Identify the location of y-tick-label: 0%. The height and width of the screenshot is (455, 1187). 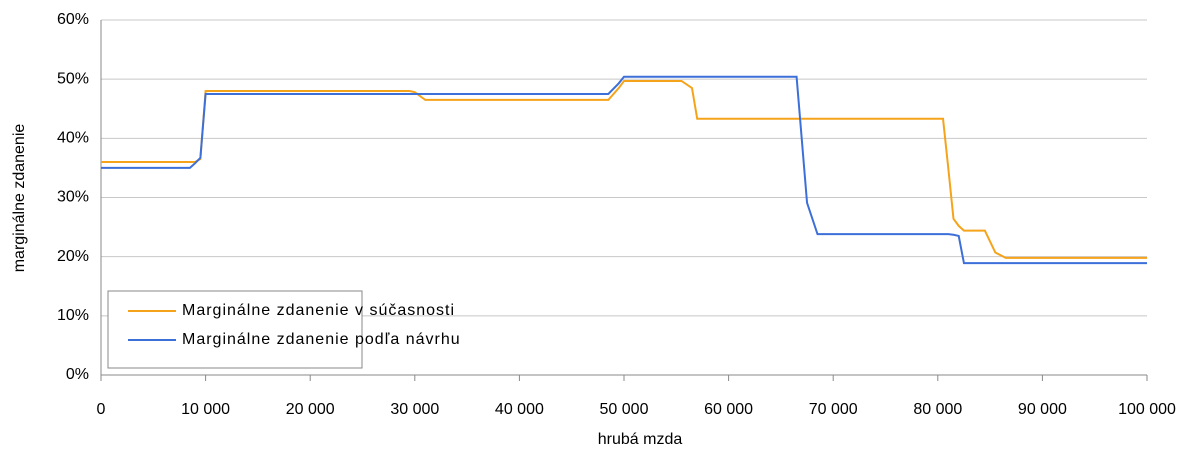
(77, 374).